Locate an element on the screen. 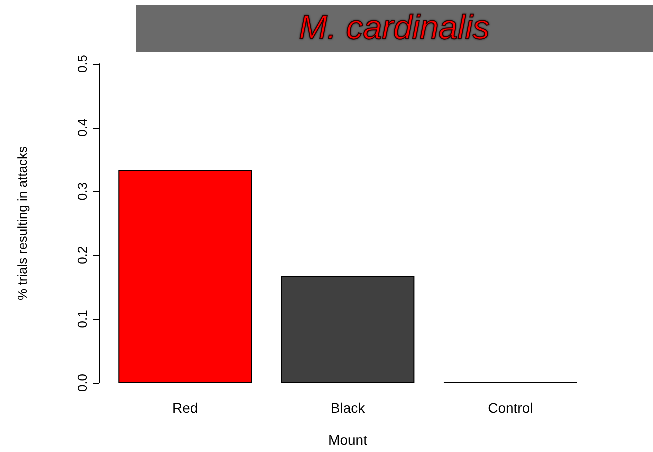  y-tick-label: 0.1 is located at coordinates (82, 319).